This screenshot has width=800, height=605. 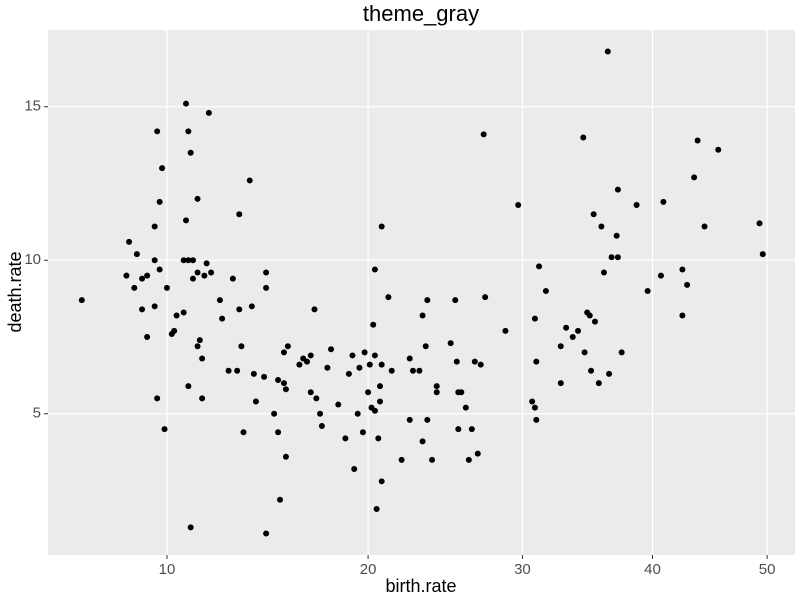 What do you see at coordinates (420, 586) in the screenshot?
I see `x-axis-title: birth.rate` at bounding box center [420, 586].